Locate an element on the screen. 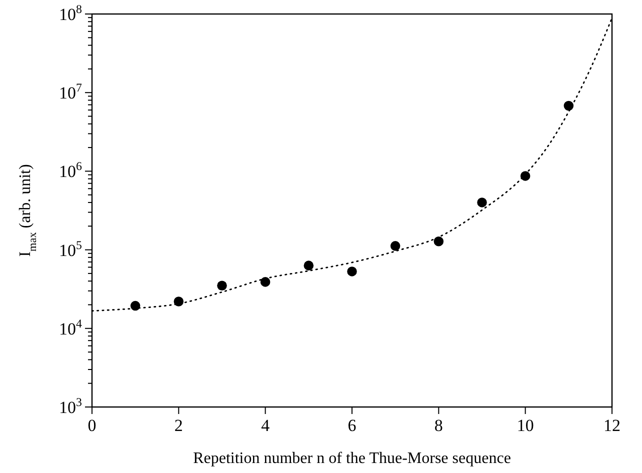 Image resolution: width=642 pixels, height=473 pixels. y-tick-label: 10$^{8}$ is located at coordinates (70, 13).